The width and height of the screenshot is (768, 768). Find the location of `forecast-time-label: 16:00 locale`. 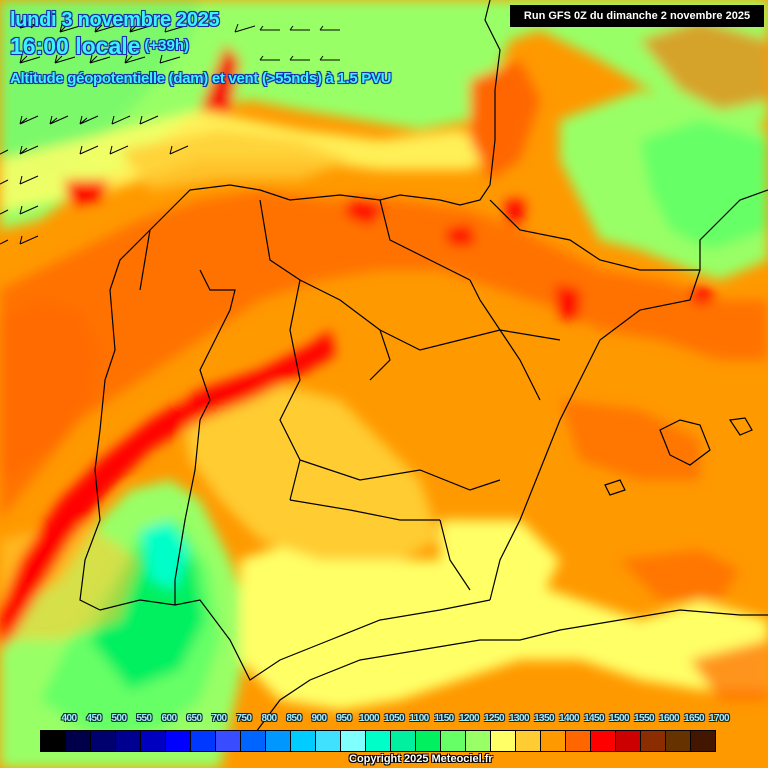

forecast-time-label: 16:00 locale is located at coordinates (75, 46).